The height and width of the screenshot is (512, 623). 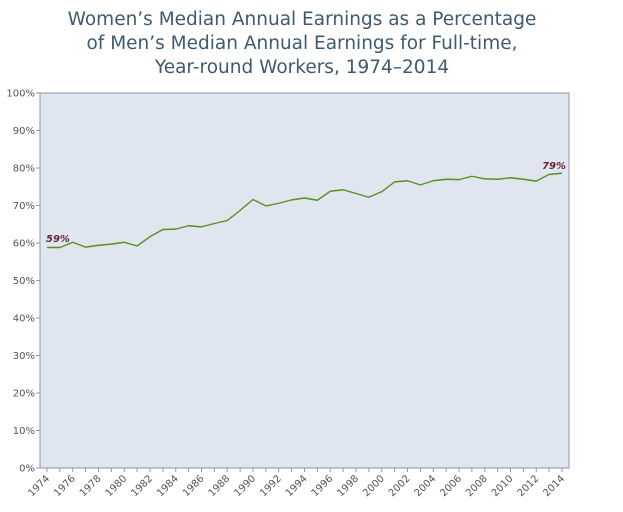 I want to click on x-tick-label: 2006, so click(x=451, y=486).